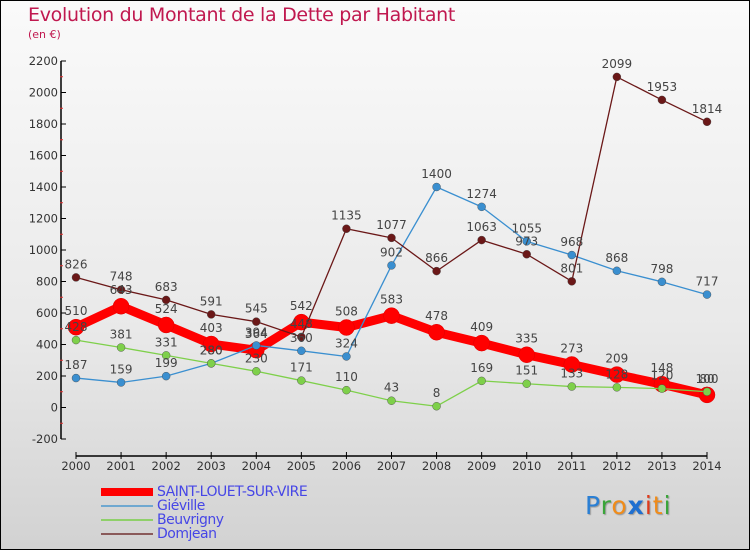  I want to click on x-tick-label: 2009, so click(481, 466).